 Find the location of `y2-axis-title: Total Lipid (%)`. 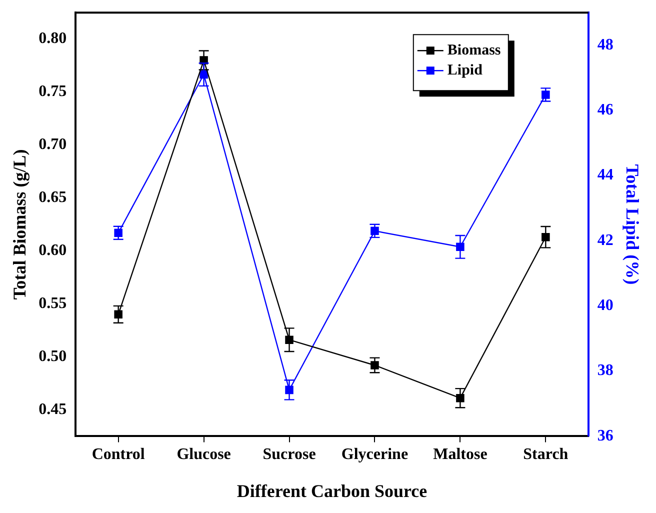

y2-axis-title: Total Lipid (%) is located at coordinates (632, 224).